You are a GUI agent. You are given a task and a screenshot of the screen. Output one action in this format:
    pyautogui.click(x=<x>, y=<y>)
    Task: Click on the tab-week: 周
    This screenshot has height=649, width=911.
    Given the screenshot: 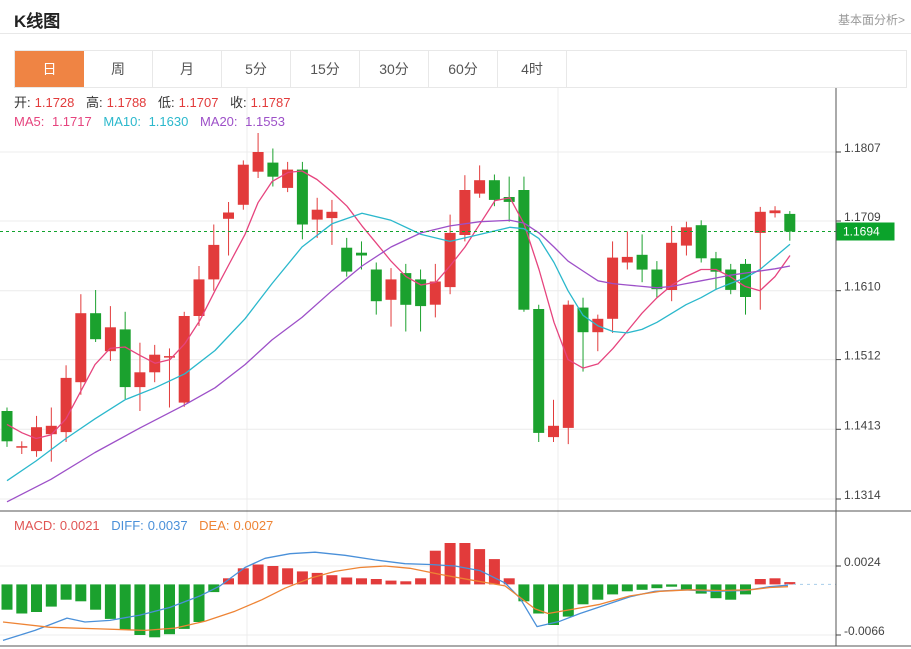 What is the action you would take?
    pyautogui.click(x=118, y=69)
    